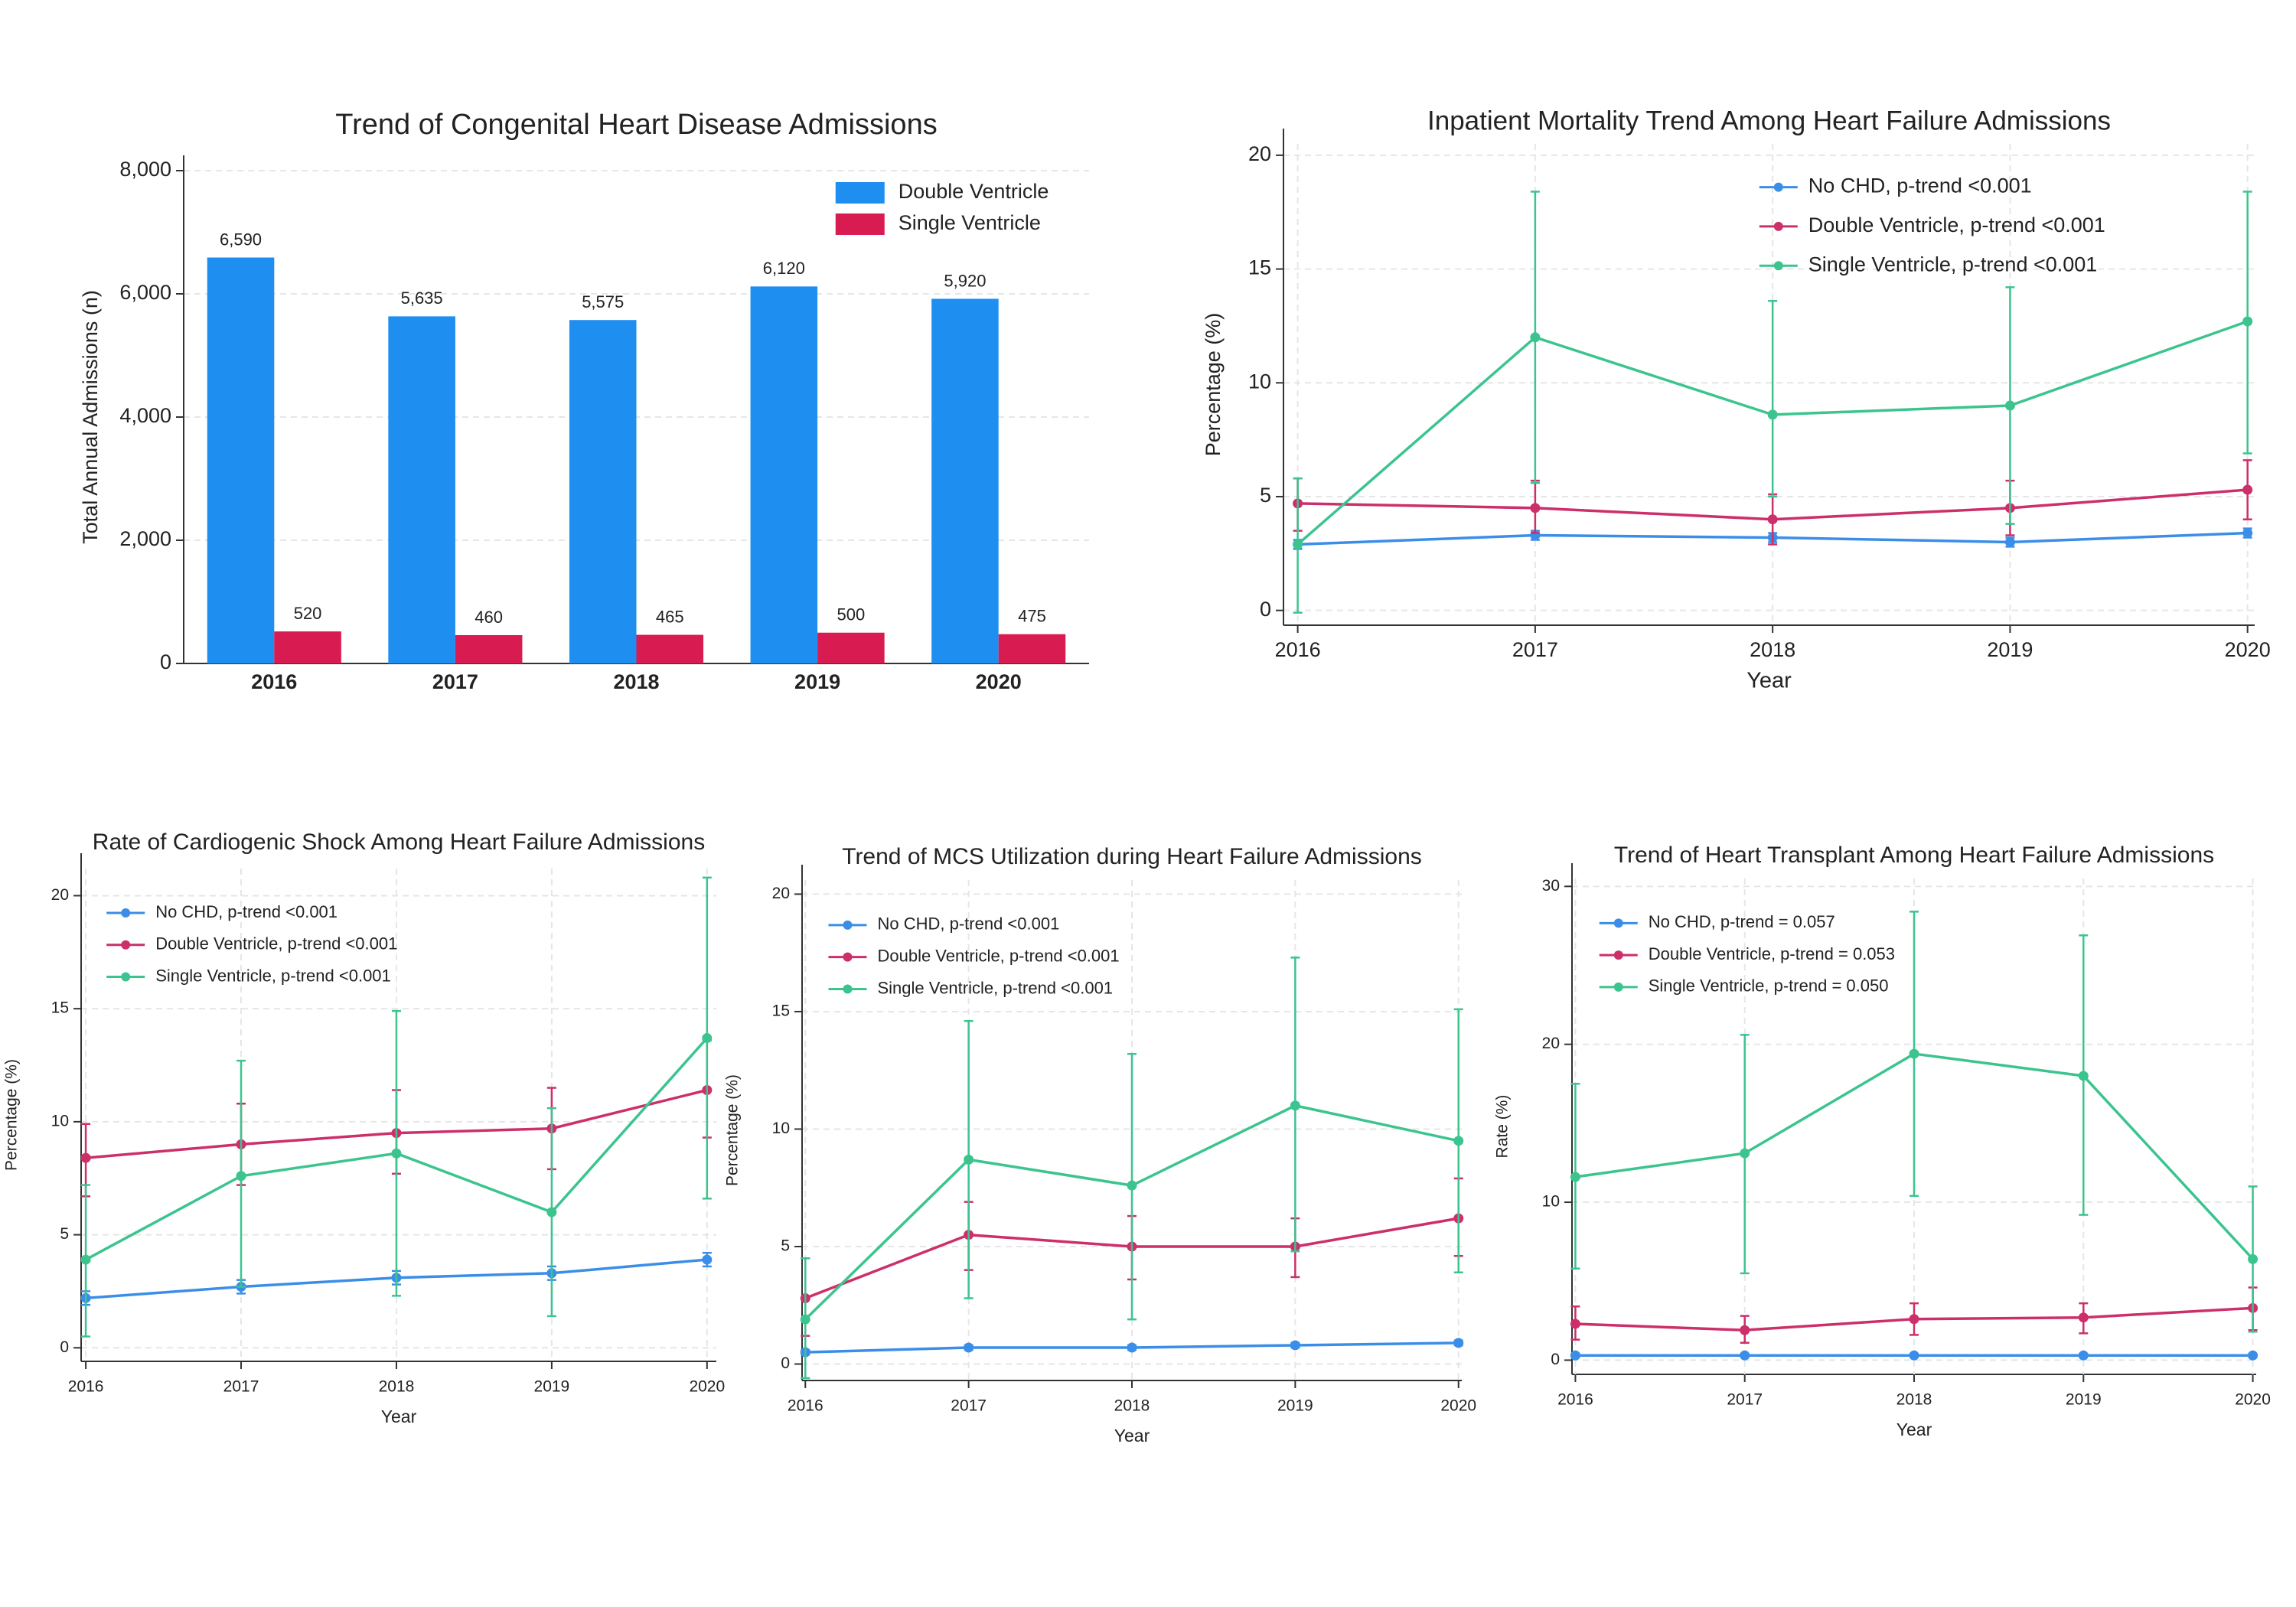 This screenshot has height=1607, width=2296. Describe the element at coordinates (12, 1115) in the screenshot. I see `y-axis-label: Percentage (%)` at that location.